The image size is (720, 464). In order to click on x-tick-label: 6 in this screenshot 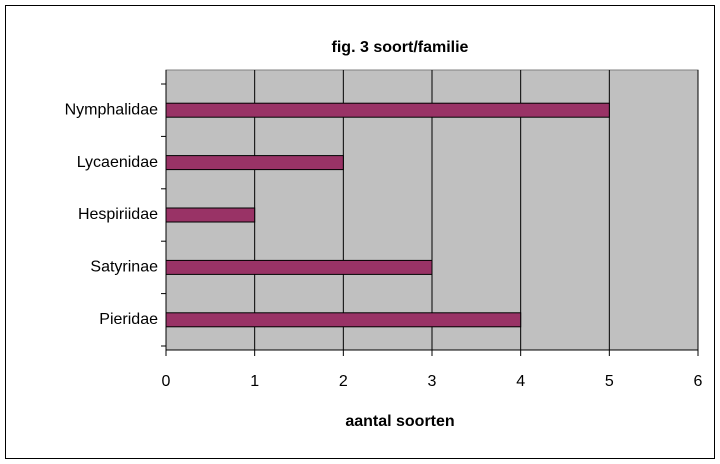, I will do `click(698, 381)`.